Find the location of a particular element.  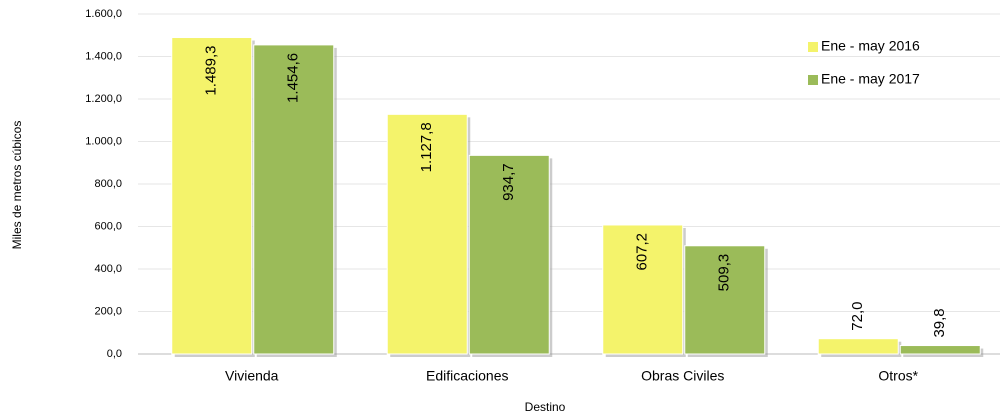

value-label: 509,3 is located at coordinates (724, 273).